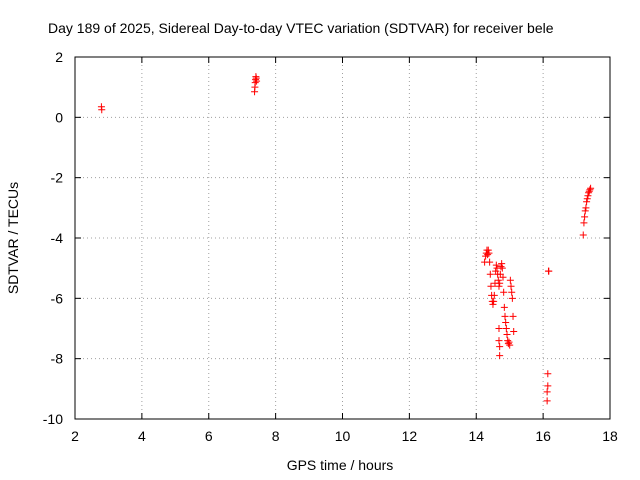  What do you see at coordinates (209, 436) in the screenshot?
I see `x-tick-label: 6` at bounding box center [209, 436].